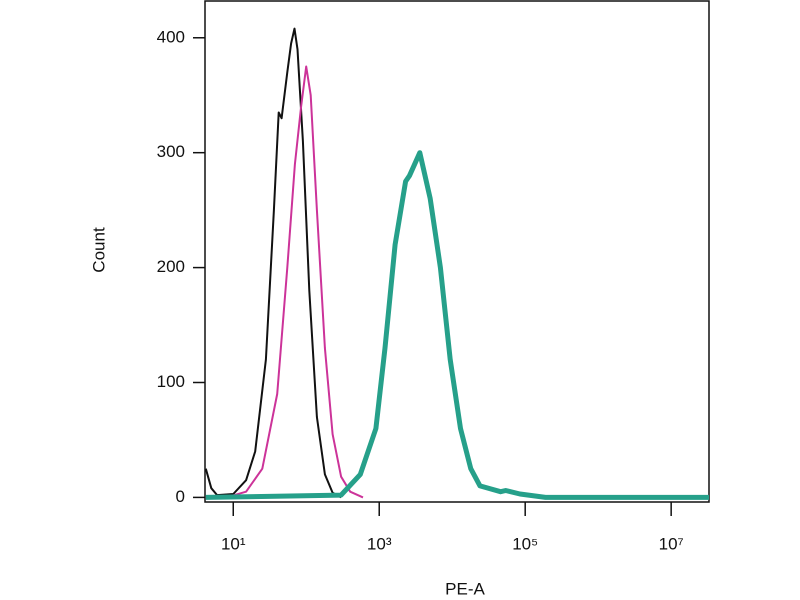 This screenshot has height=600, width=800. I want to click on y-tick-label: 300, so click(171, 151).